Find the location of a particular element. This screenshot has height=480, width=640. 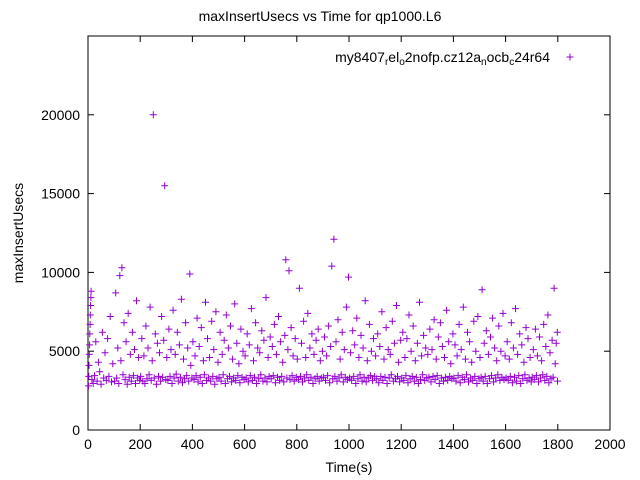

y-tick-label: 0 is located at coordinates (76, 430).